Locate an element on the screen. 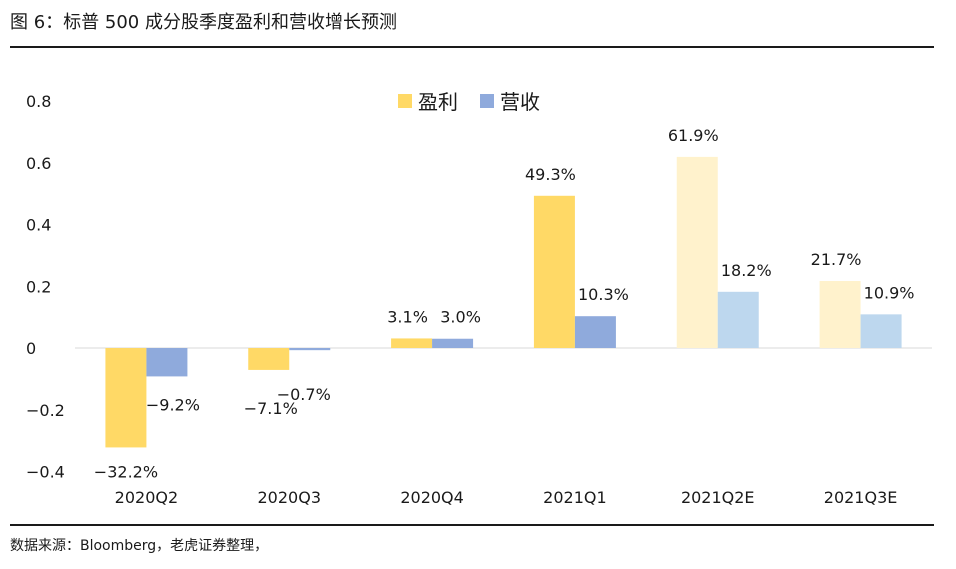 The height and width of the screenshot is (569, 956). source-note: 数据来源：Bloomberg，老虎证券整理， is located at coordinates (139, 546).